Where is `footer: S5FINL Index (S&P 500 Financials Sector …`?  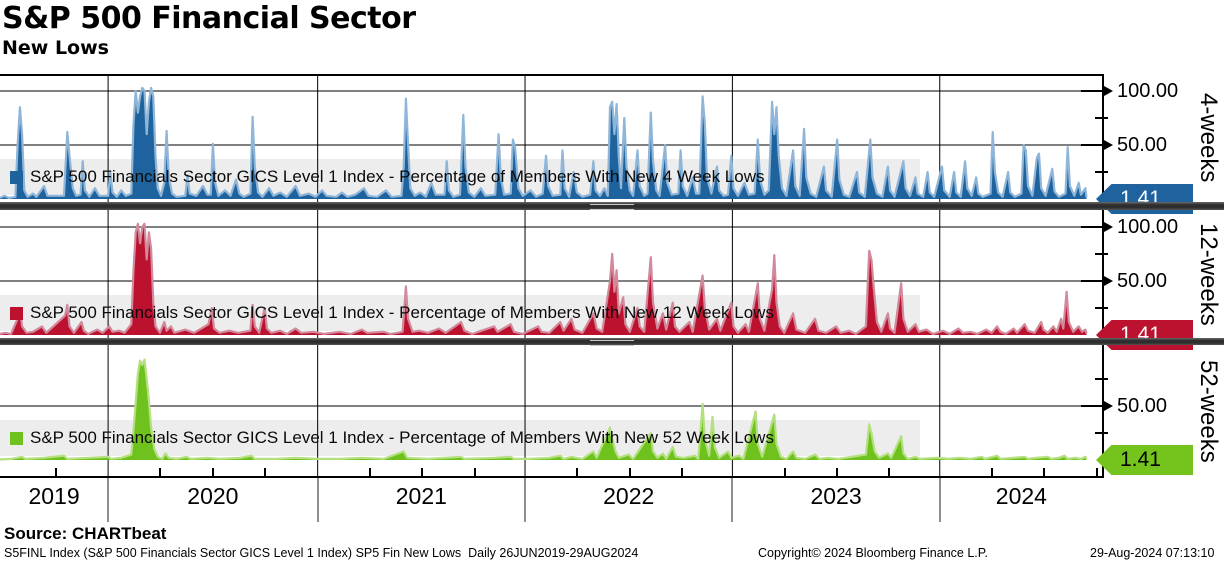
footer: S5FINL Index (S&P 500 Financials Sector … is located at coordinates (612, 554).